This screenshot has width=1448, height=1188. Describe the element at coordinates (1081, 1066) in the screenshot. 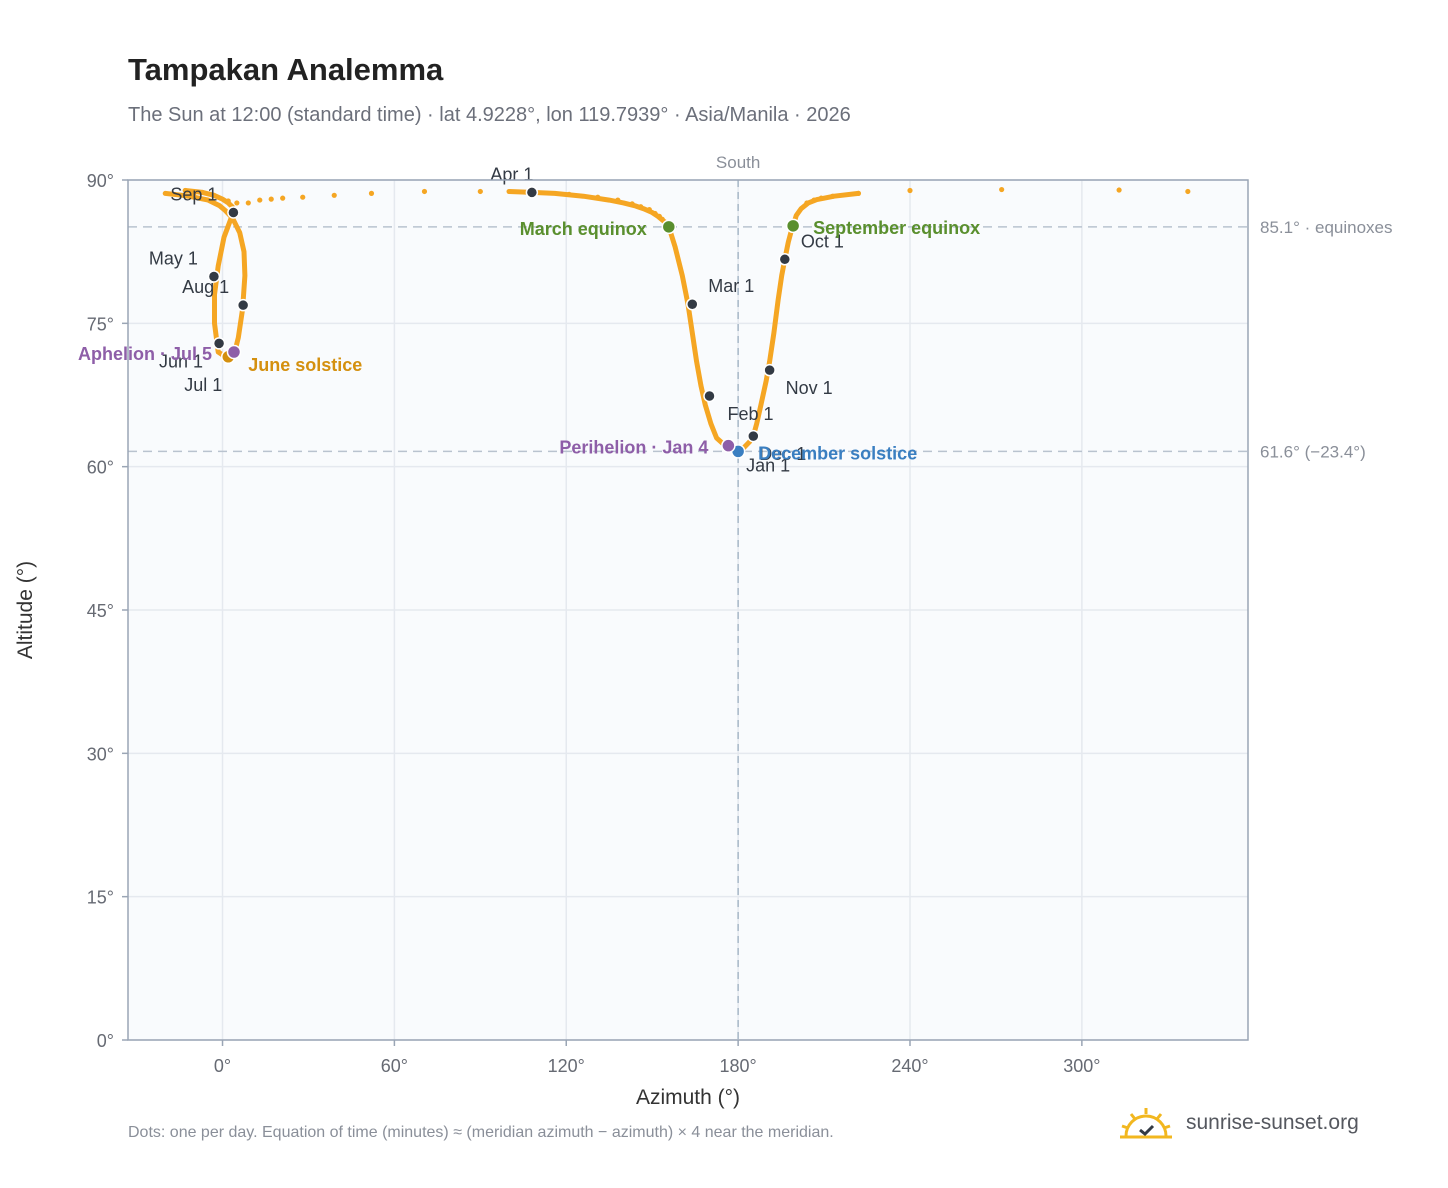

I see `x-tick-label: 300°` at that location.